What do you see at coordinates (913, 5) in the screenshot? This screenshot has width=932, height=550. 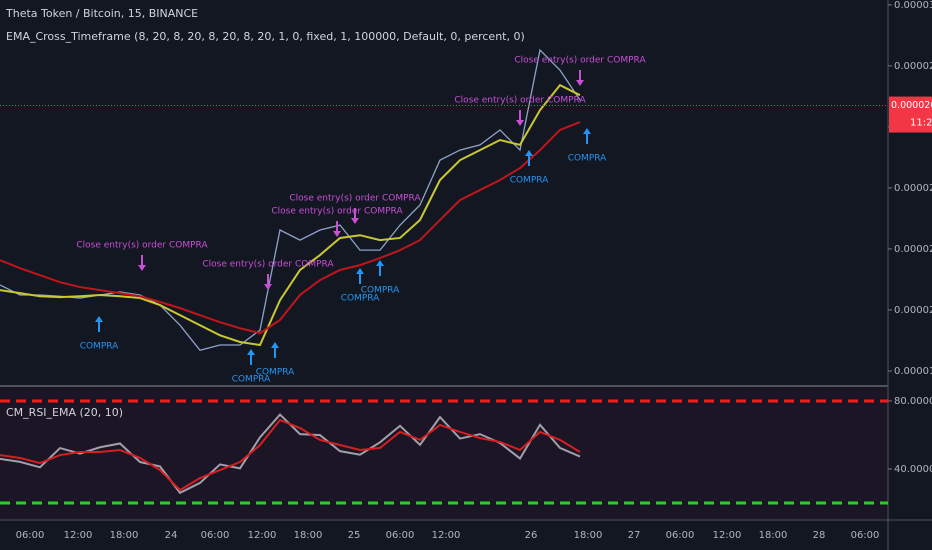 I see `y-tick-label: 0.00003000` at bounding box center [913, 5].